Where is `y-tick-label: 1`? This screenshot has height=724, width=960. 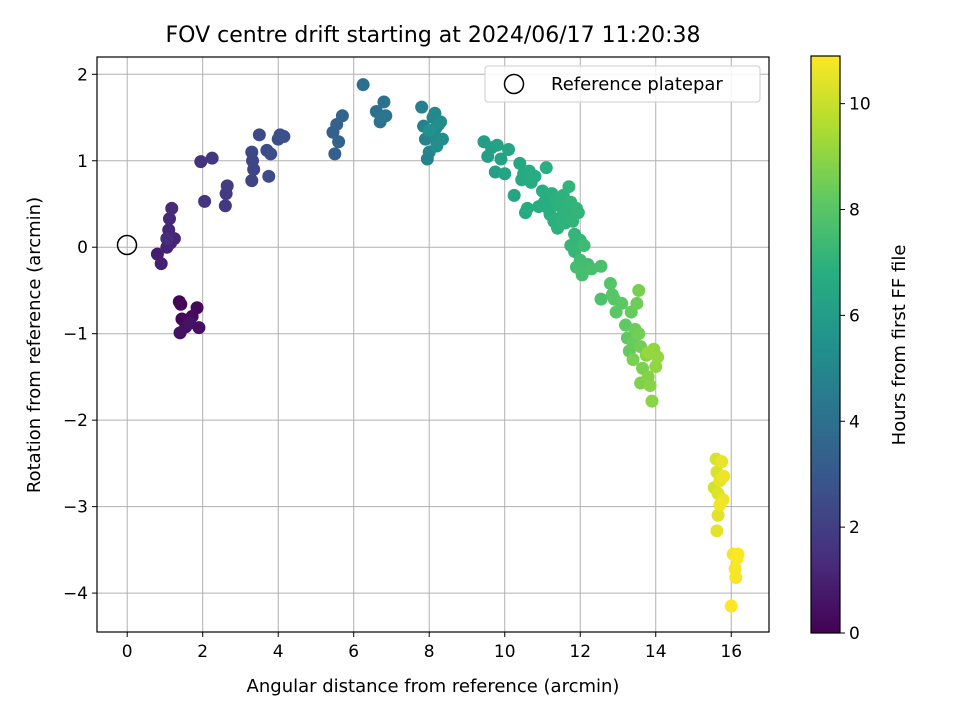
y-tick-label: 1 is located at coordinates (82, 162).